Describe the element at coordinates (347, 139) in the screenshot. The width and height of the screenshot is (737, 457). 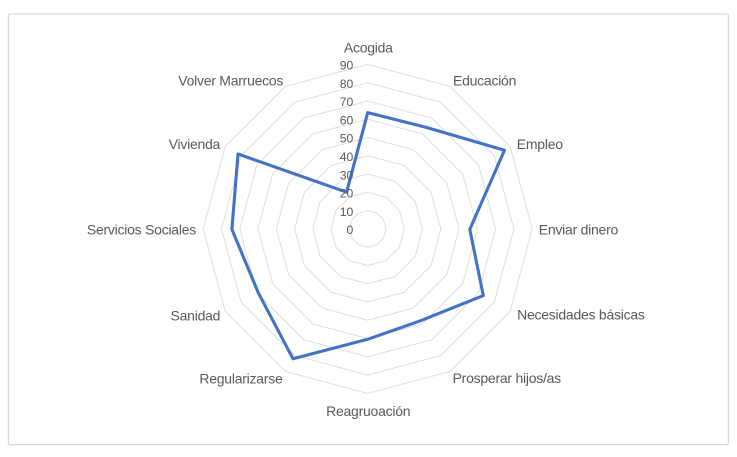
I see `svg-text: 50` at that location.